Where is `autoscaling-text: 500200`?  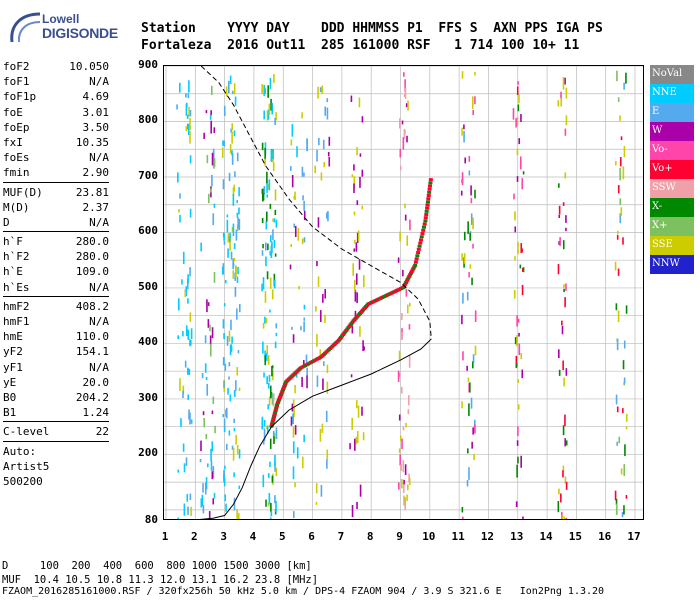
autoscaling-text: 500200 is located at coordinates (23, 481).